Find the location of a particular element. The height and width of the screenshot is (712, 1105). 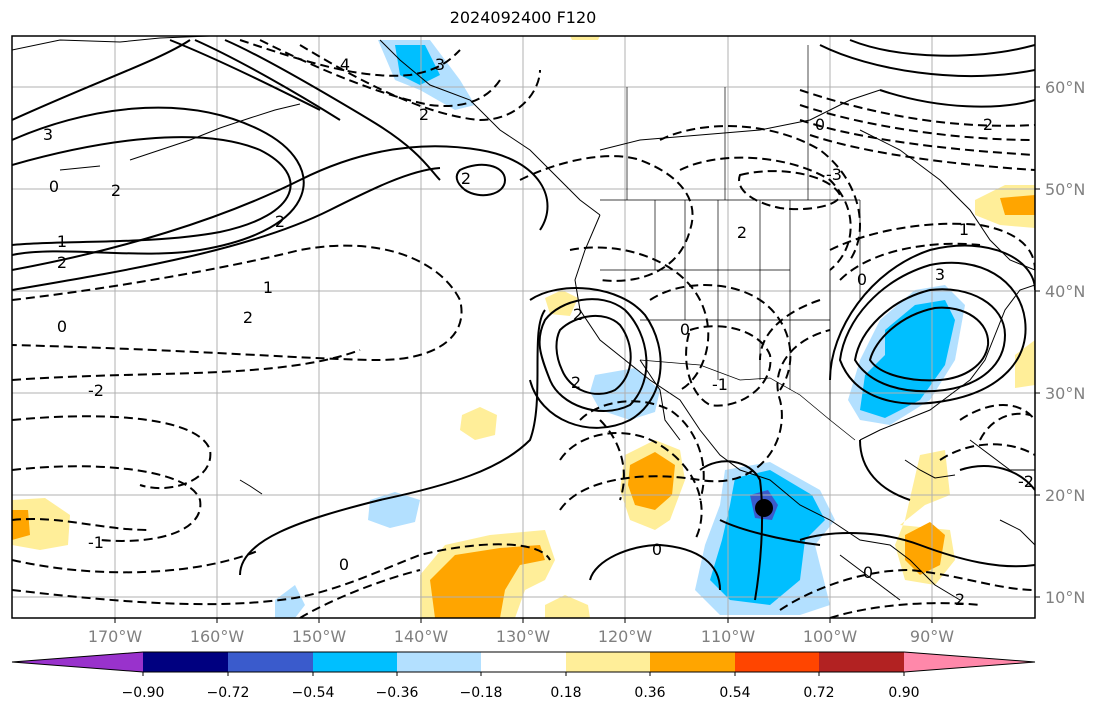

colorbar-tick-label: 0.90 is located at coordinates (903, 693).